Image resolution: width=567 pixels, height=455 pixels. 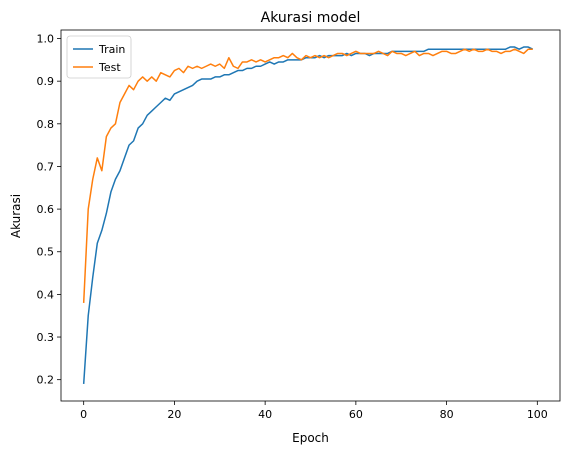 What do you see at coordinates (46, 337) in the screenshot?
I see `y-tick-label: 0.3` at bounding box center [46, 337].